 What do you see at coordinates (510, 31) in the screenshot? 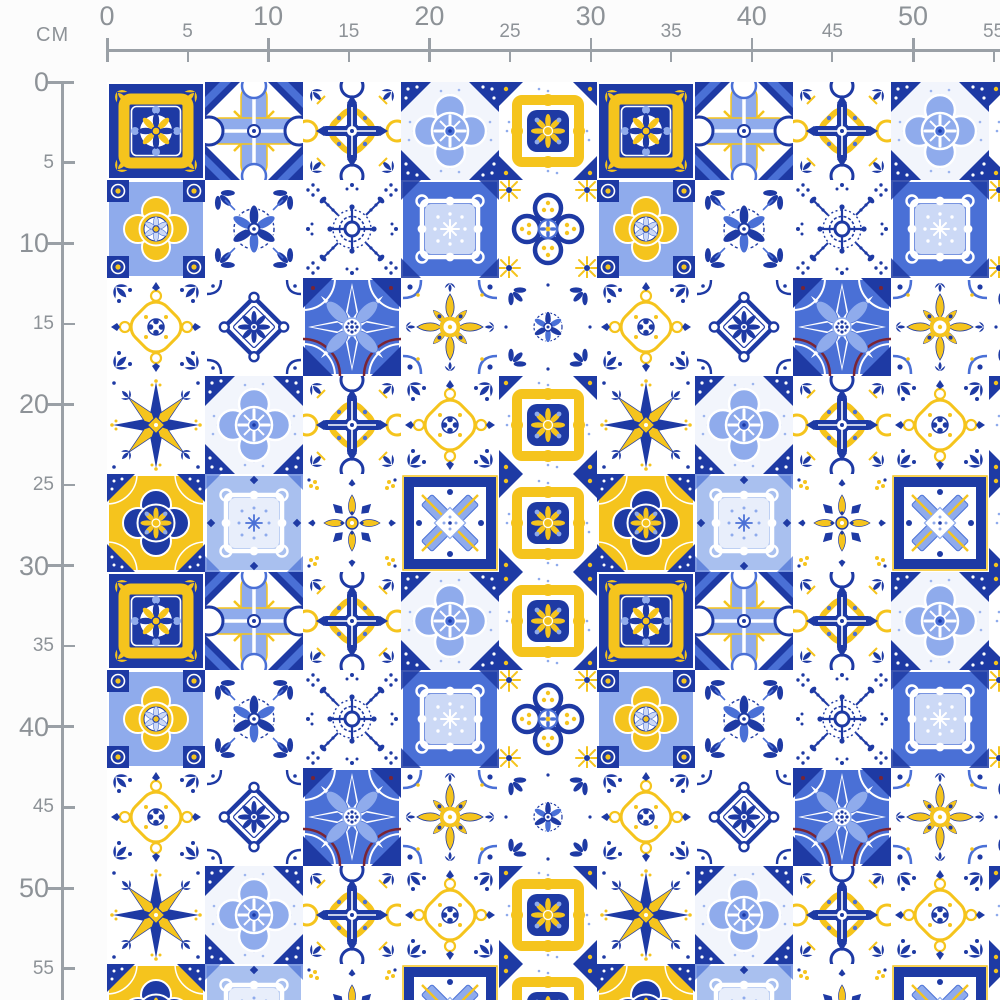
I see `h-ruler-label: 25` at bounding box center [510, 31].